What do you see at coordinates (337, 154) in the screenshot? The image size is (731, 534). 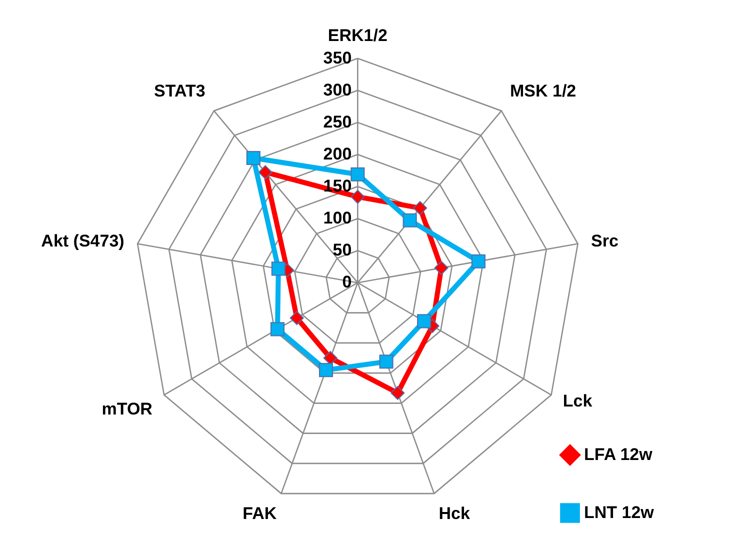 I see `y-tick-label: 200` at bounding box center [337, 154].